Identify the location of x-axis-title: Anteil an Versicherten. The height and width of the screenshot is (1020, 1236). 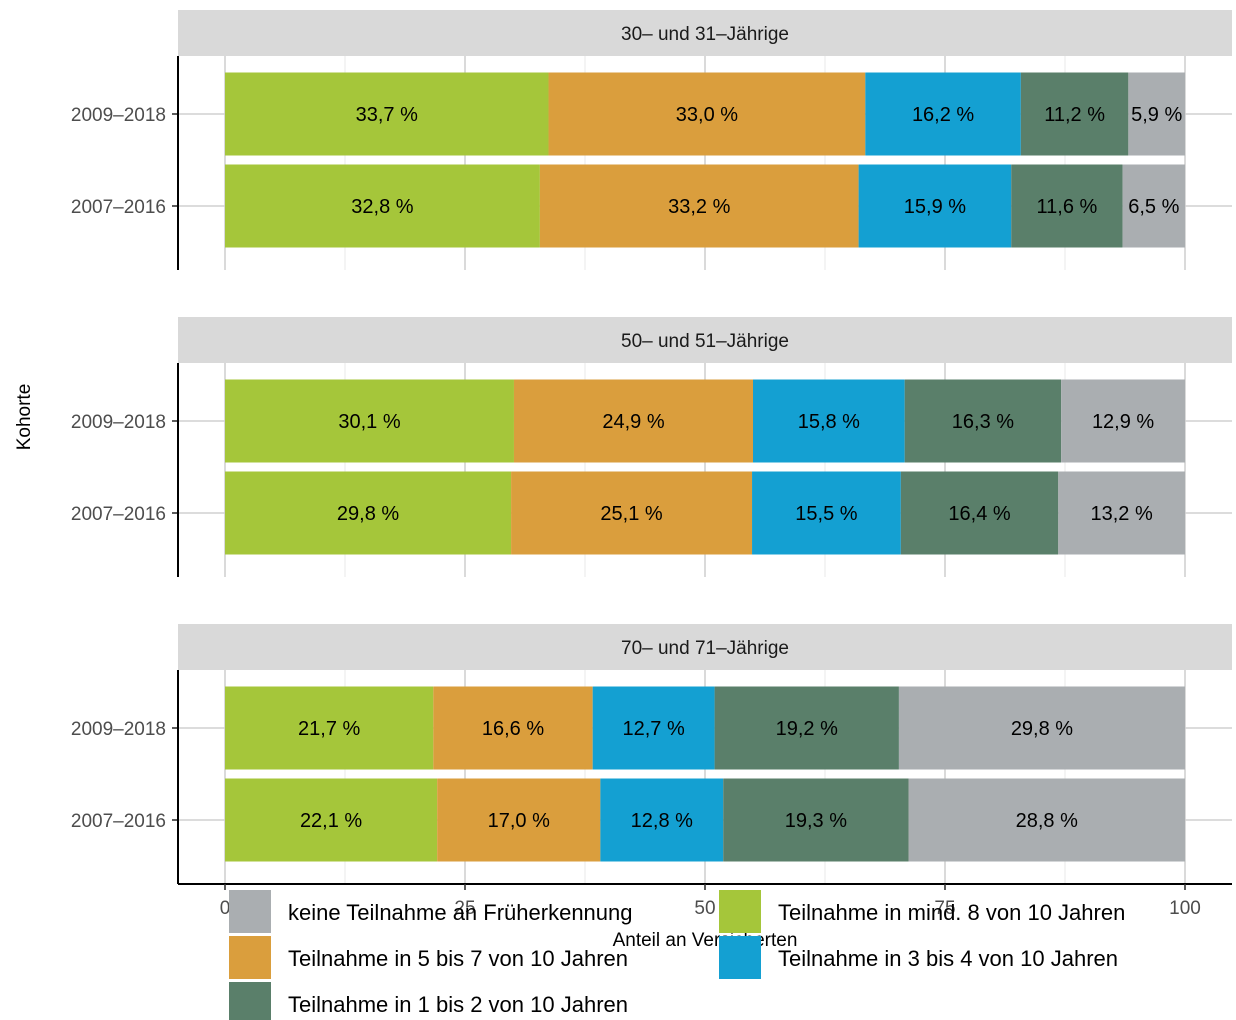
(705, 940).